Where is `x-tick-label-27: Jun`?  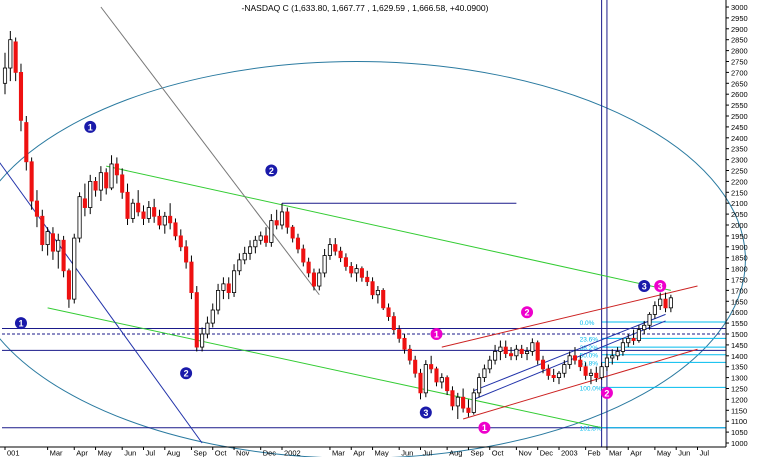 x-tick-label-27: Jun is located at coordinates (684, 453).